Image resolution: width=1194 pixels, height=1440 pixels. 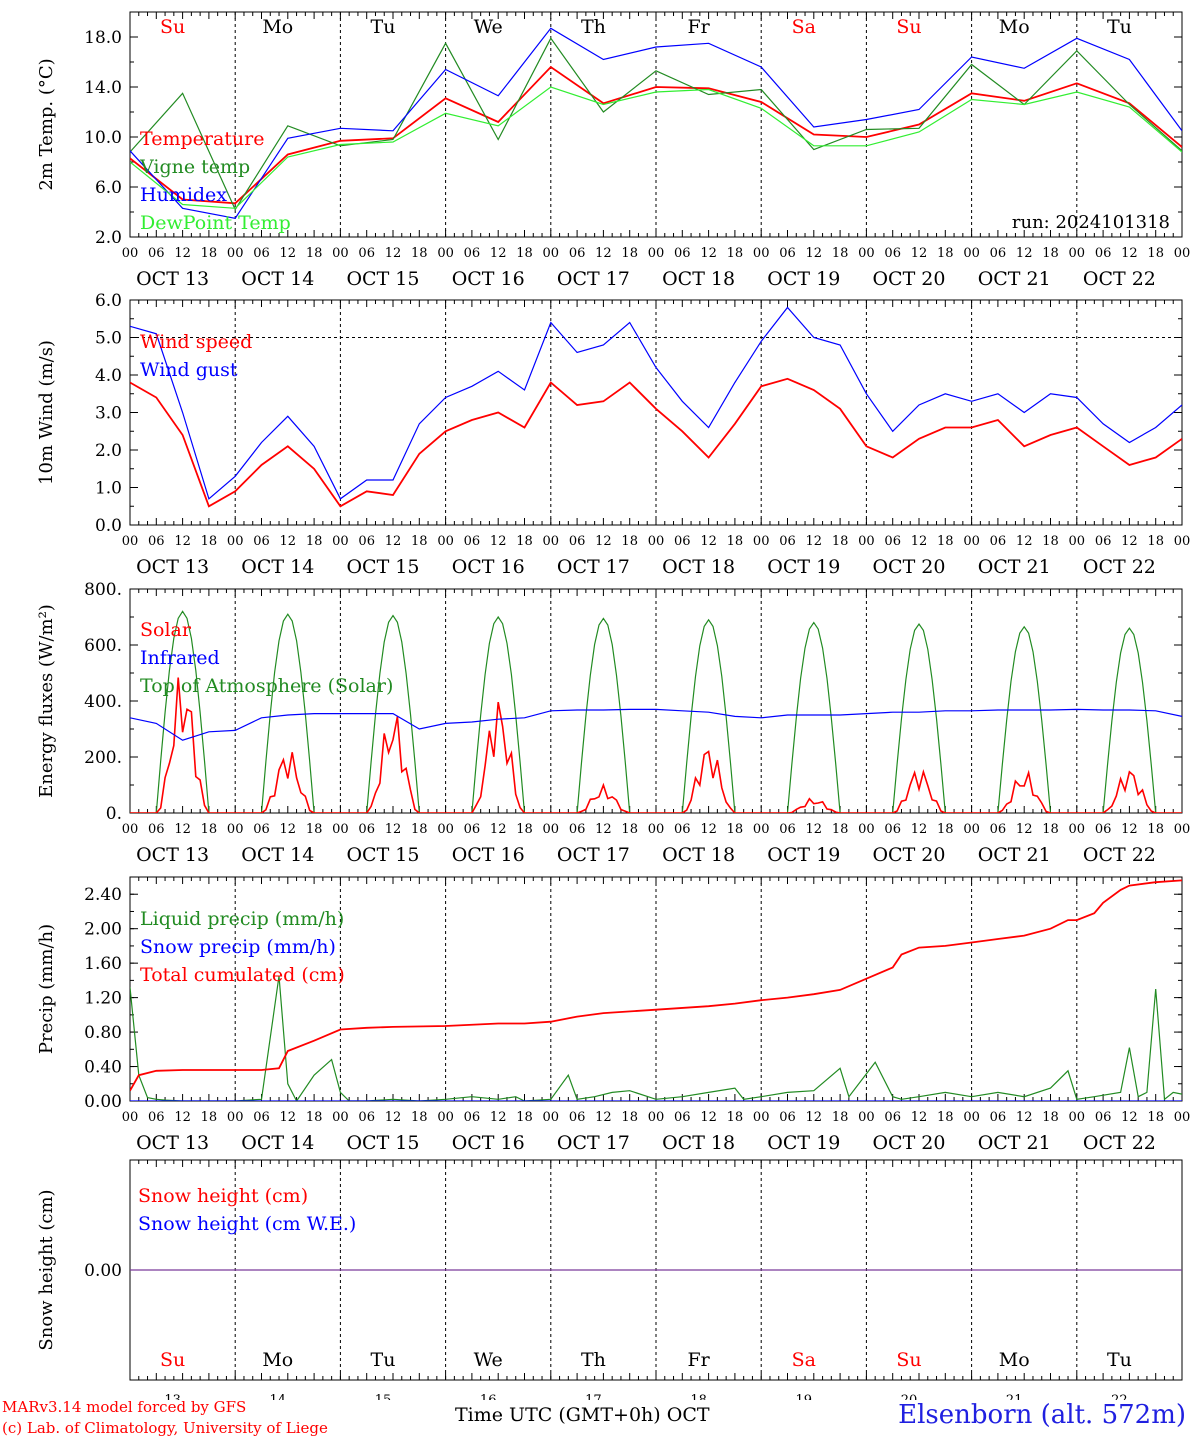 What do you see at coordinates (1091, 222) in the screenshot?
I see `run-annotation: run: 2024101318` at bounding box center [1091, 222].